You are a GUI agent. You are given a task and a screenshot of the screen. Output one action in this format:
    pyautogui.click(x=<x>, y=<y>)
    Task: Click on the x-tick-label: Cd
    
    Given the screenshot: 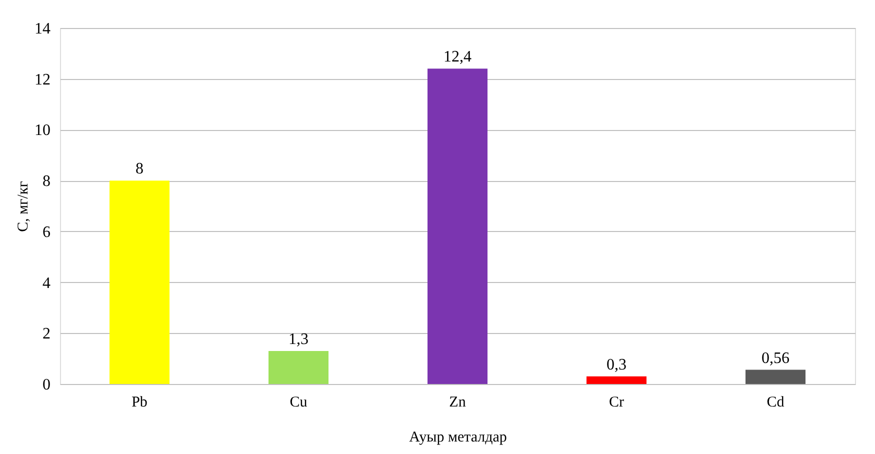 What is the action you would take?
    pyautogui.click(x=775, y=402)
    